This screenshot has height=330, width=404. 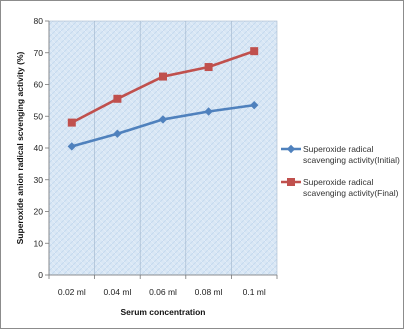 I want to click on y-tick-label: 50, so click(x=39, y=116).